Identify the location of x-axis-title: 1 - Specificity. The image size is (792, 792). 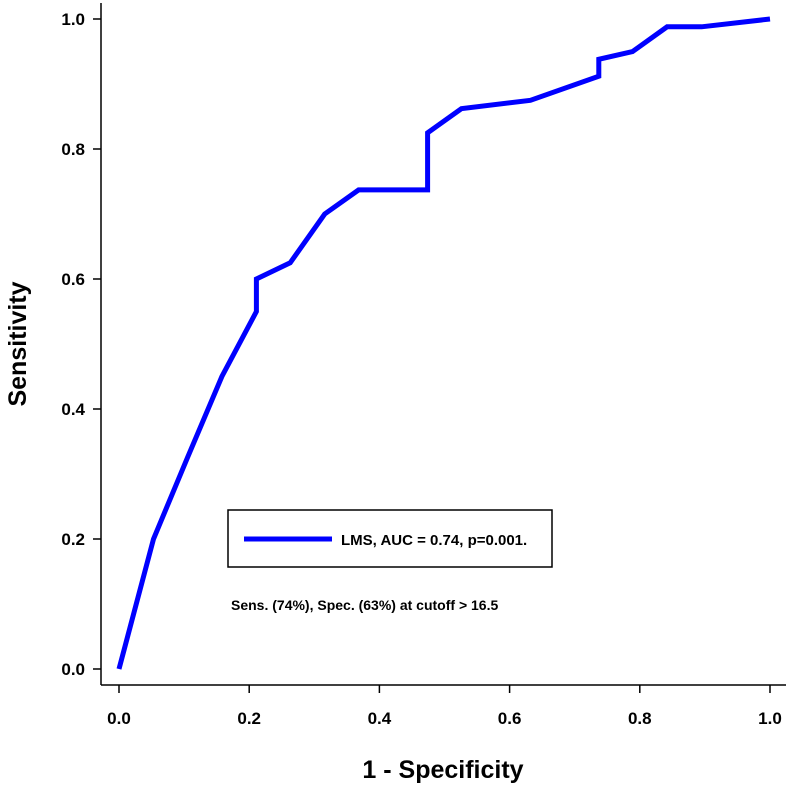
(442, 770).